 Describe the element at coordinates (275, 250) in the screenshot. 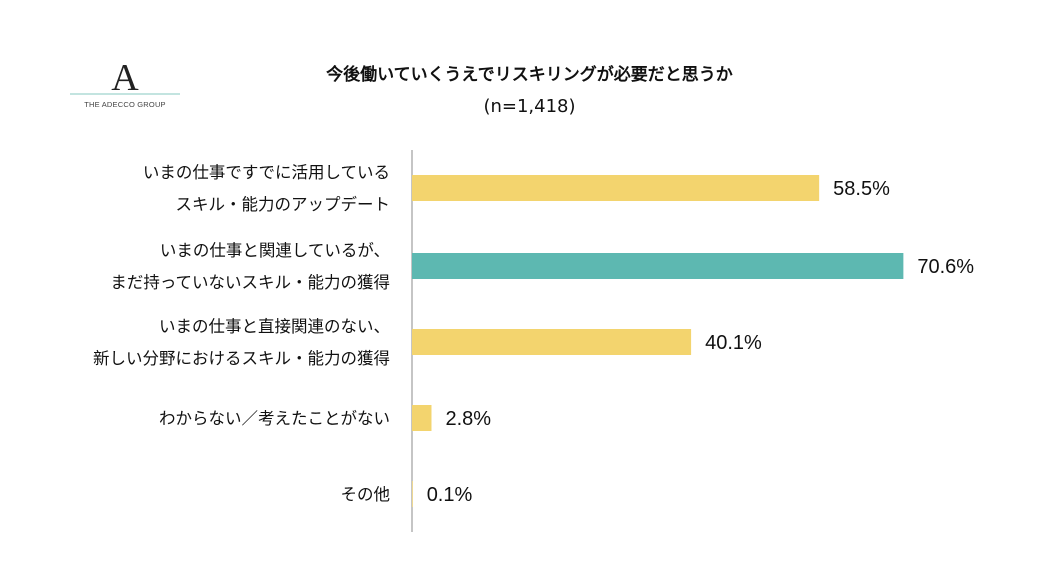

I see `category-label-1-line-0: いまの仕事と関連しているが、` at that location.